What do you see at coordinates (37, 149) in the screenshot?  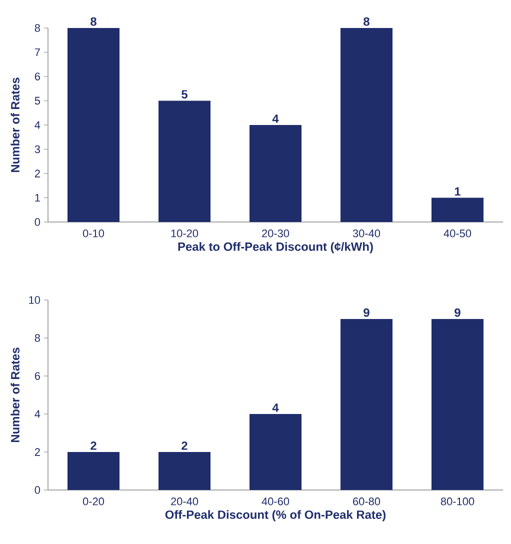 I see `y-tick-label: 3` at bounding box center [37, 149].